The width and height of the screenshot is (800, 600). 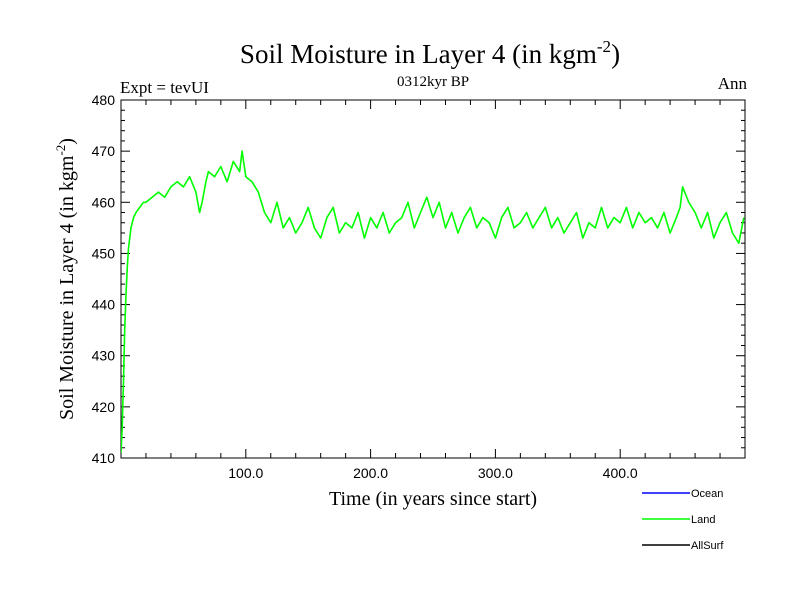 What do you see at coordinates (433, 82) in the screenshot?
I see `period-label: 0312kyr BP` at bounding box center [433, 82].